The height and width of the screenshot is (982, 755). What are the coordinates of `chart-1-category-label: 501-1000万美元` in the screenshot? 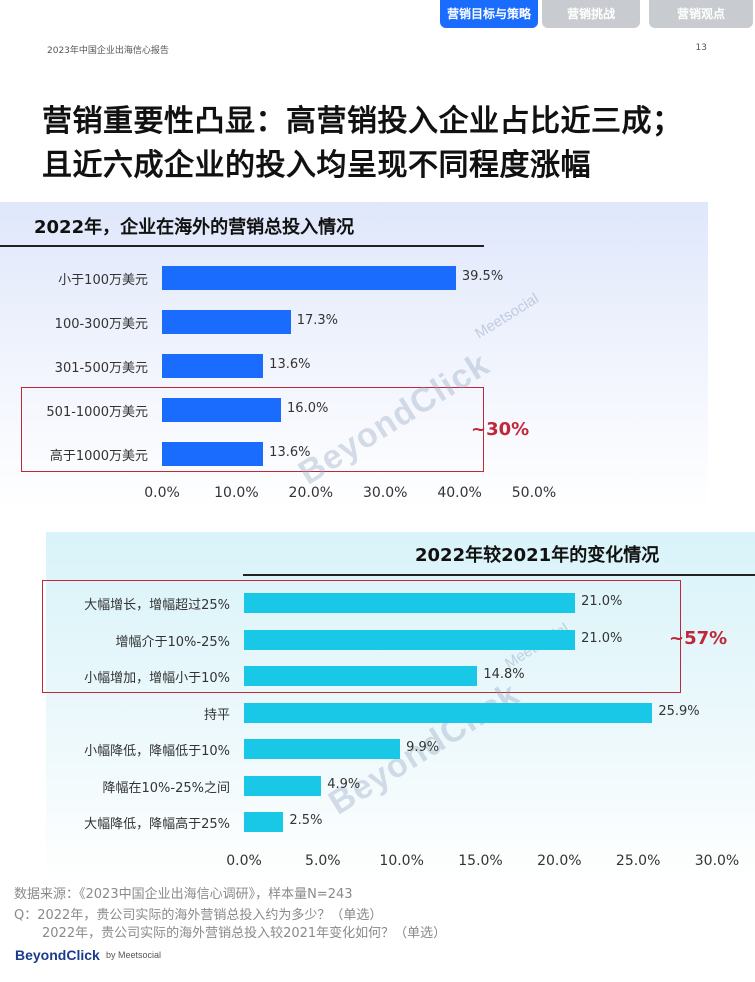 It's located at (97, 412).